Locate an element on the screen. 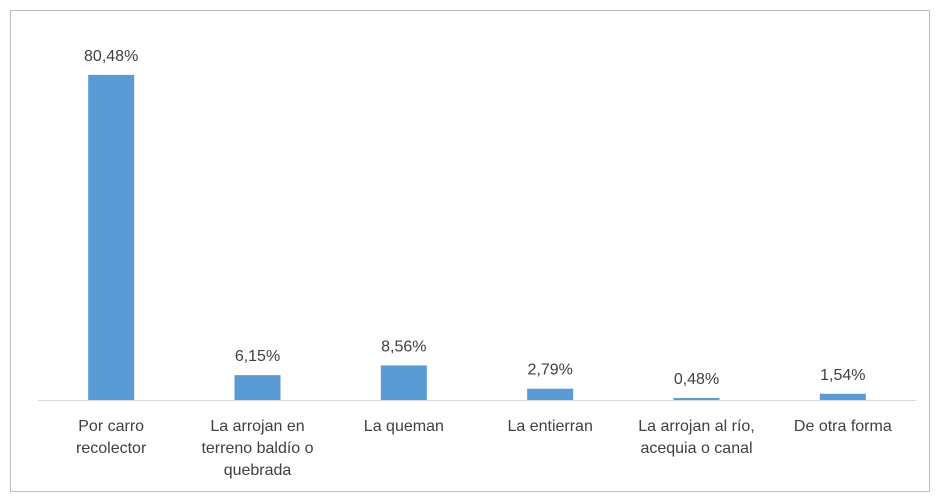 This screenshot has width=936, height=498. data-label: 2,79% is located at coordinates (549, 370).